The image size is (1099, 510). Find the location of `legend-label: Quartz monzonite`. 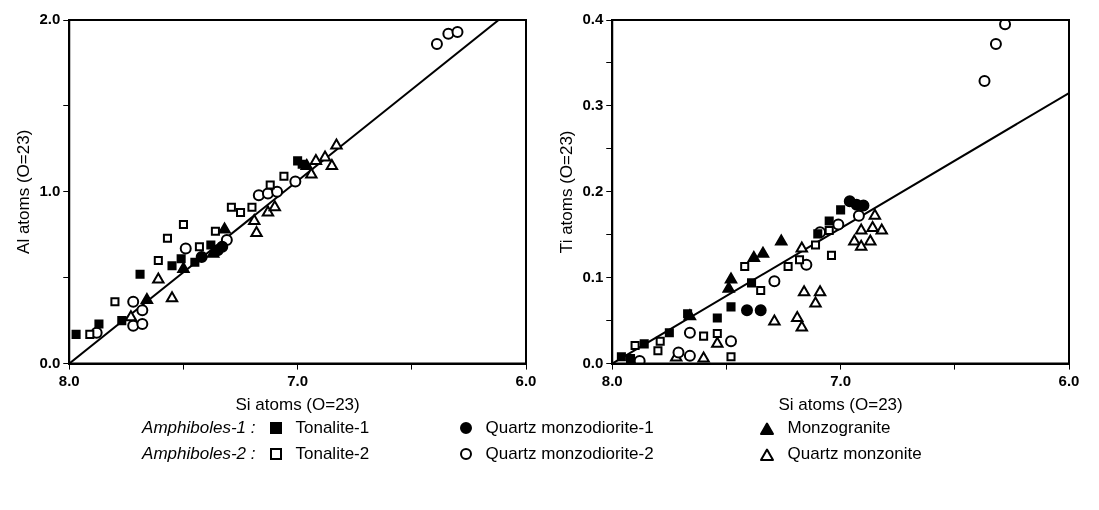

legend-label: Quartz monzonite is located at coordinates (854, 454).